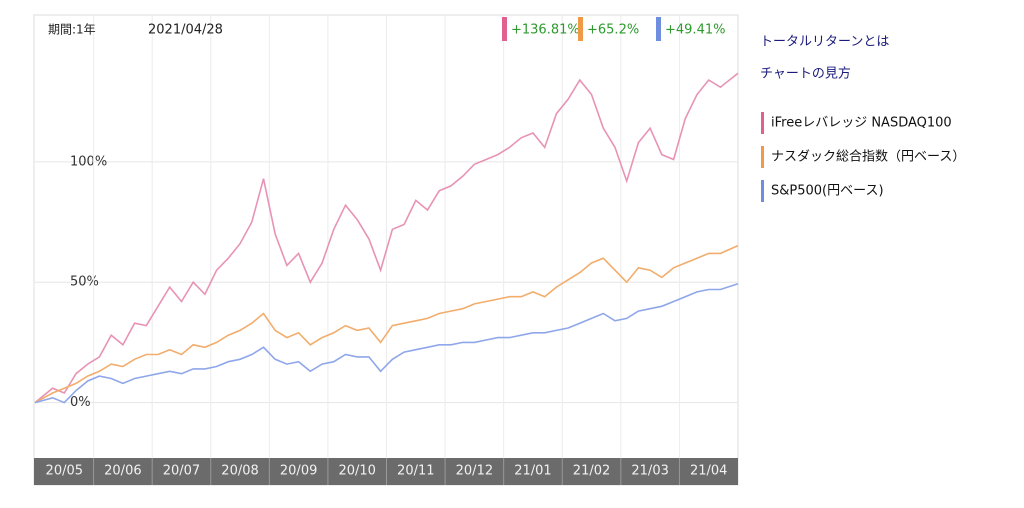 This screenshot has width=1024, height=508. Describe the element at coordinates (474, 471) in the screenshot. I see `x-tick-label: 20/12` at that location.